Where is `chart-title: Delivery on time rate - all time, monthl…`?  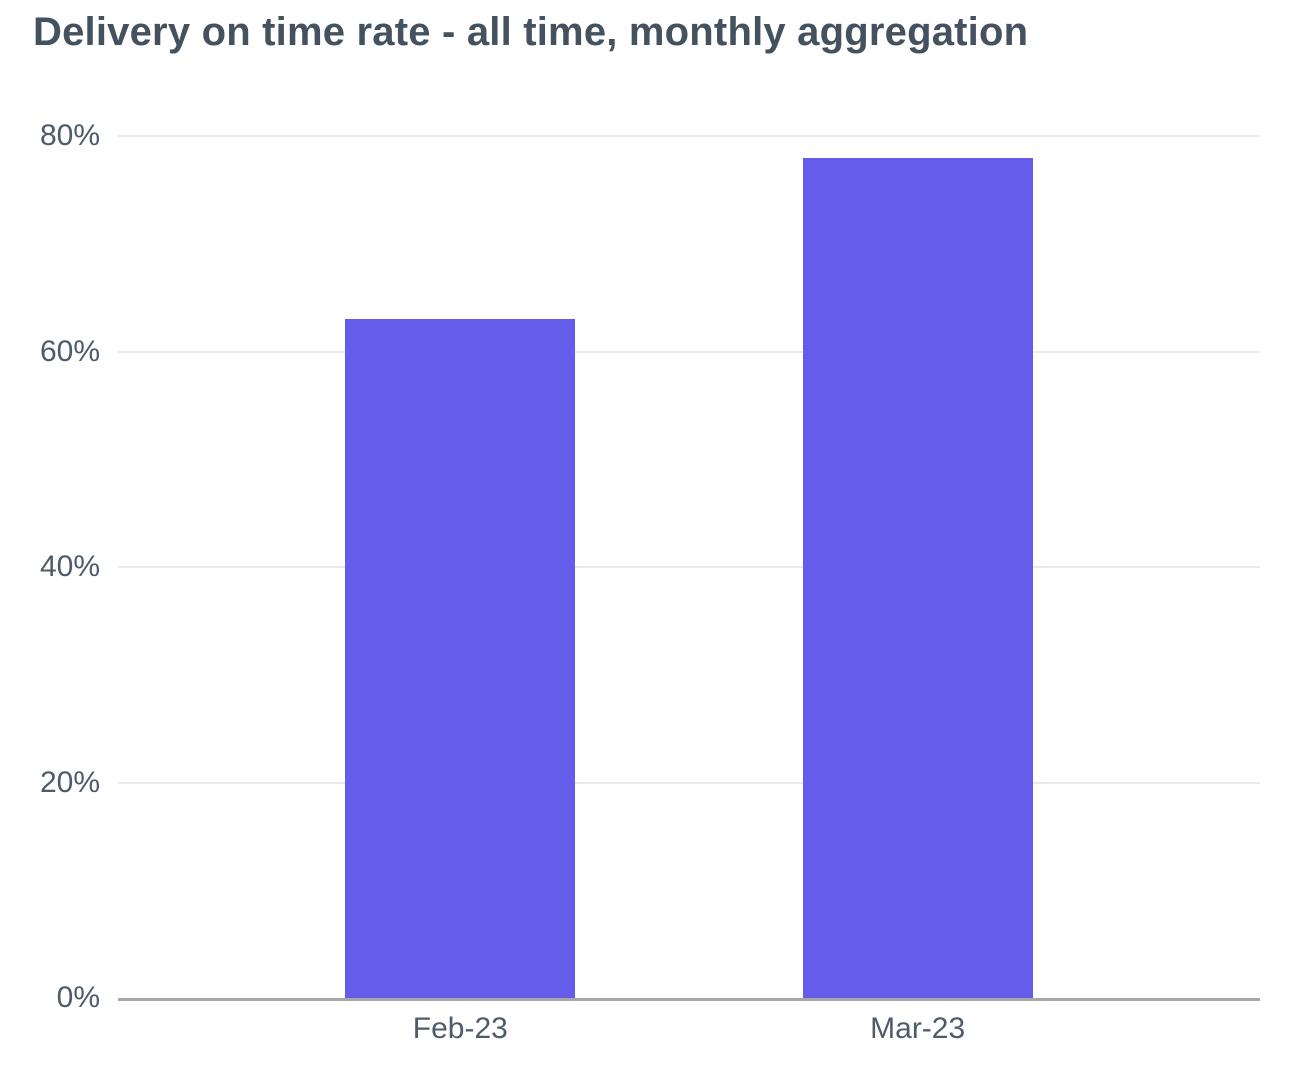 chart-title: Delivery on time rate - all time, monthl… is located at coordinates (531, 32).